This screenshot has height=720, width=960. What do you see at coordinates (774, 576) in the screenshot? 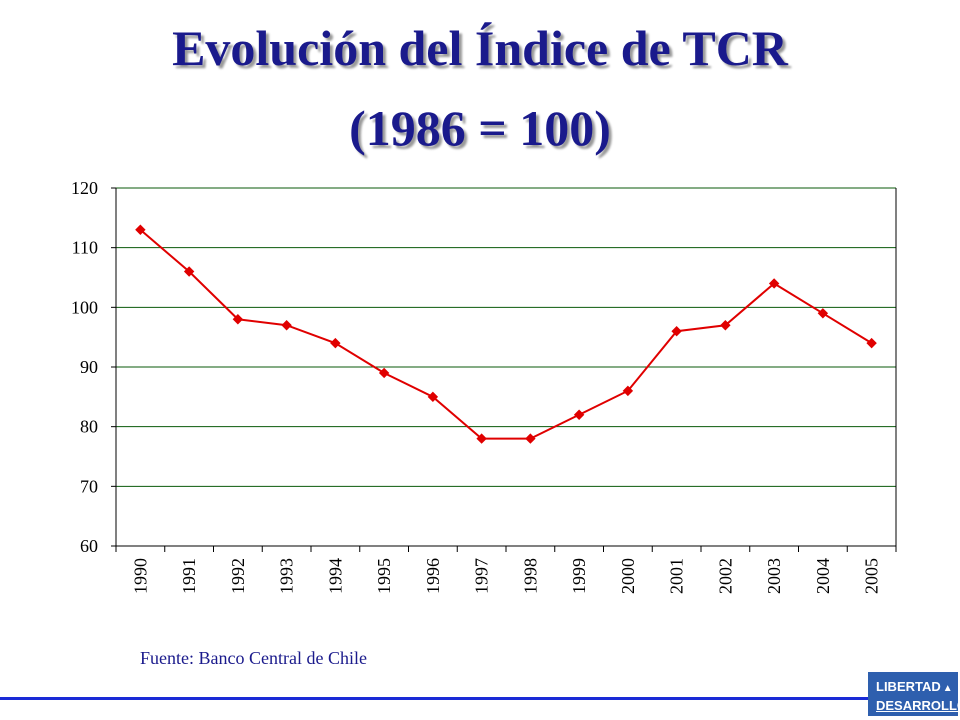
I see `x-tick-label: 2003` at bounding box center [774, 576].